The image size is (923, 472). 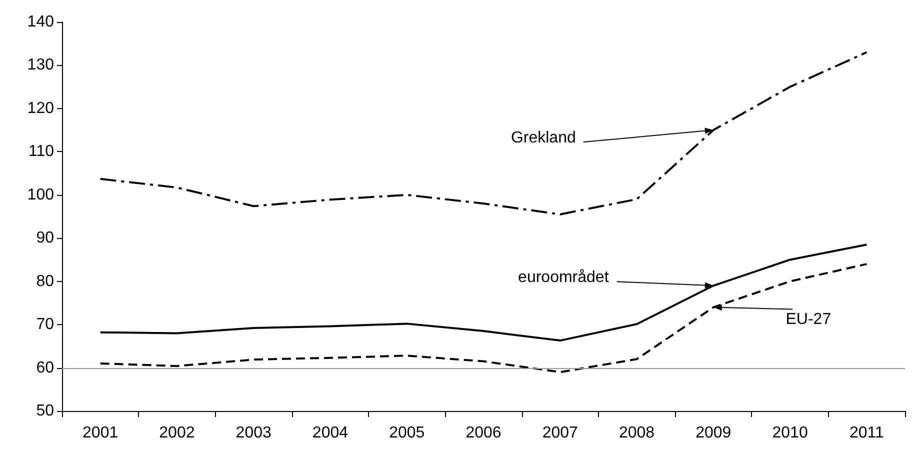 What do you see at coordinates (543, 138) in the screenshot?
I see `annotation: Grekland` at bounding box center [543, 138].